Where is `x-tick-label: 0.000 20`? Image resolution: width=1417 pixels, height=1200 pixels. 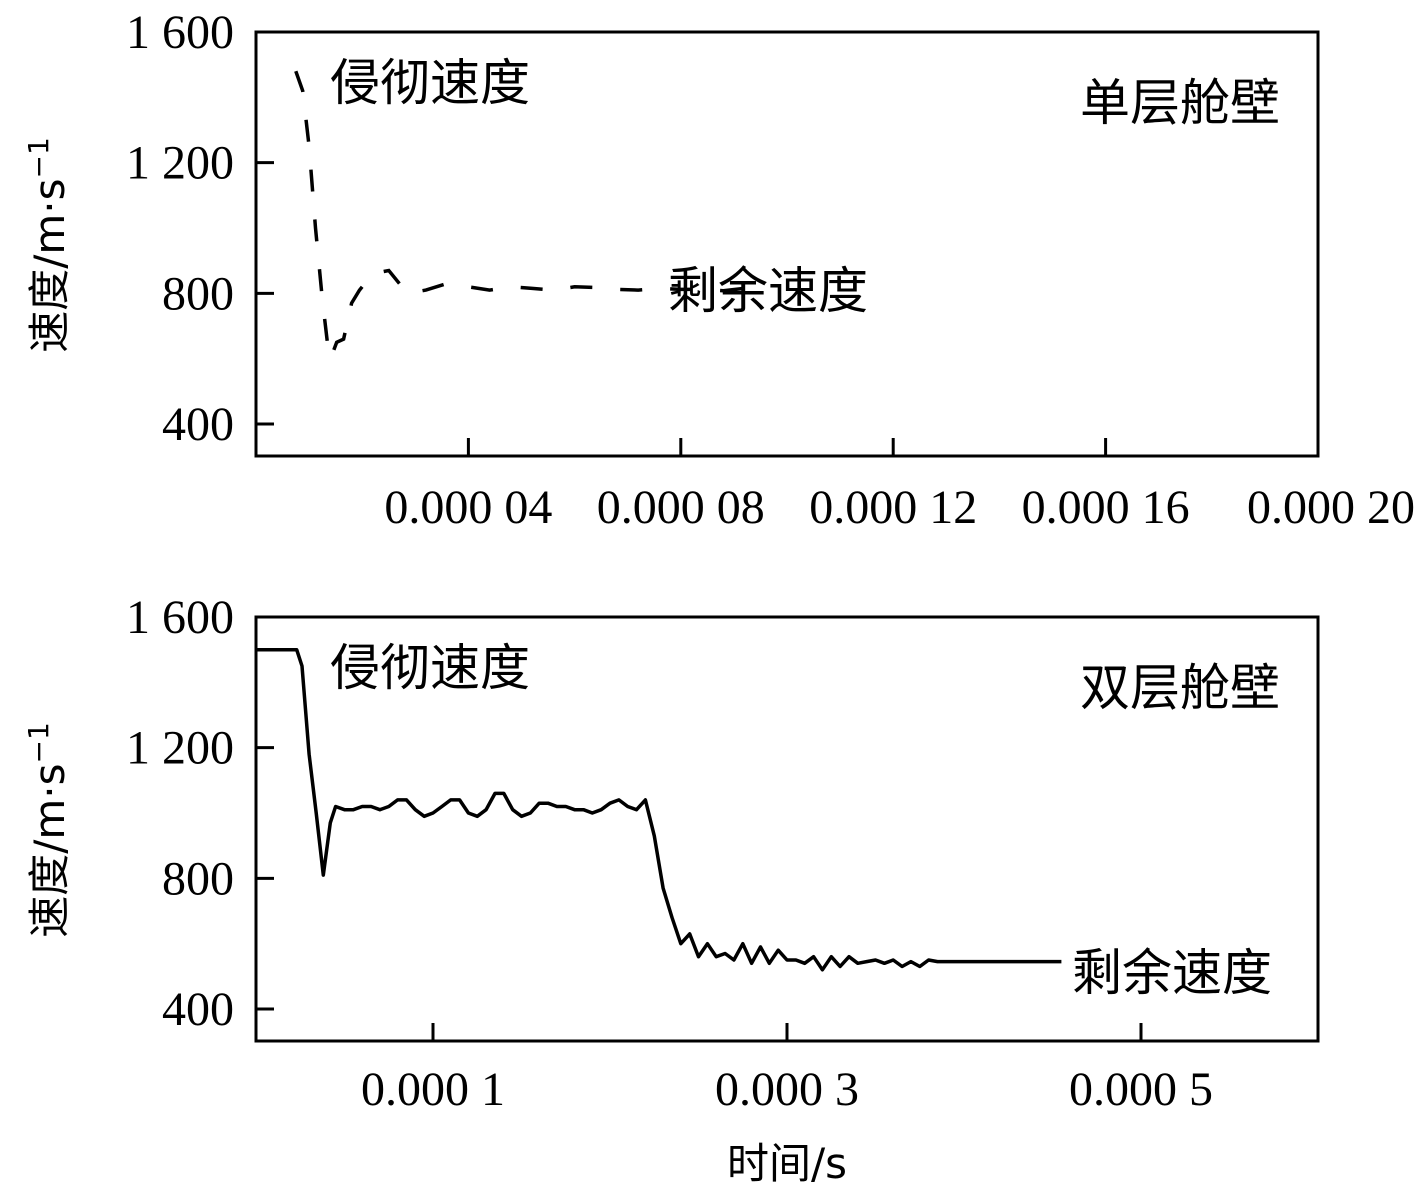
x-tick-label: 0.000 20 is located at coordinates (1331, 507).